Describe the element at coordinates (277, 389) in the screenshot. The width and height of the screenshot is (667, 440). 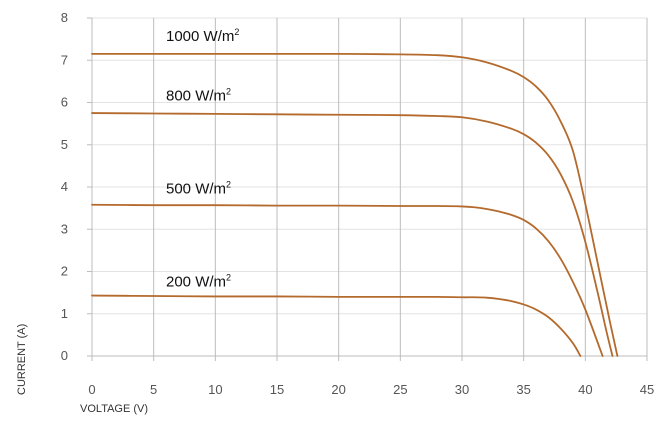
I see `x-tick-label: 15` at that location.